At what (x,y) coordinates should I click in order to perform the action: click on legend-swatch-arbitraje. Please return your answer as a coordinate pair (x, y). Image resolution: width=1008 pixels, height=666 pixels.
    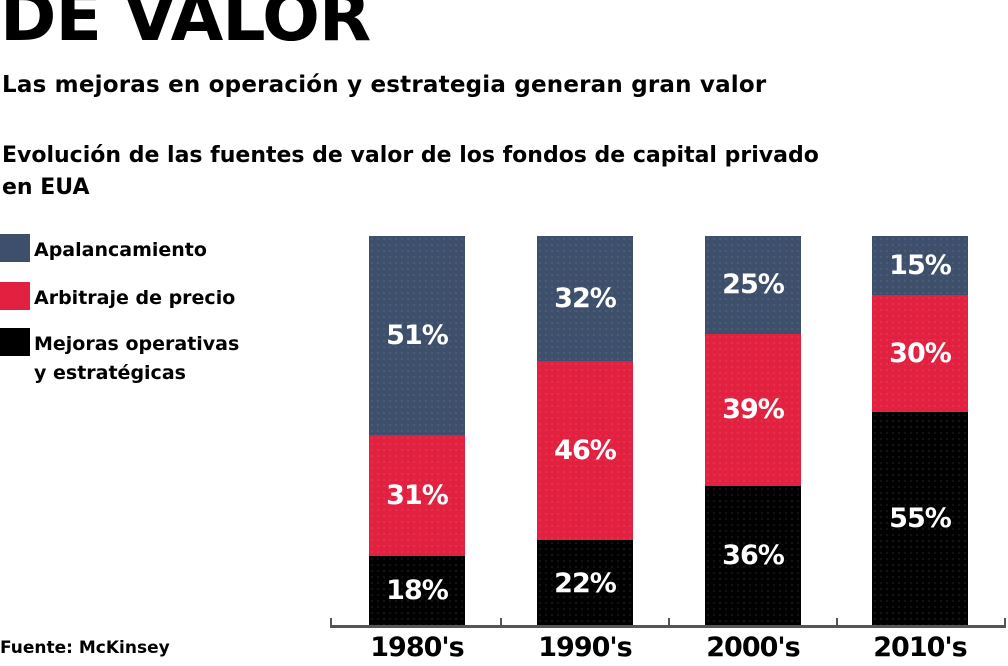
    Looking at the image, I should click on (15, 296).